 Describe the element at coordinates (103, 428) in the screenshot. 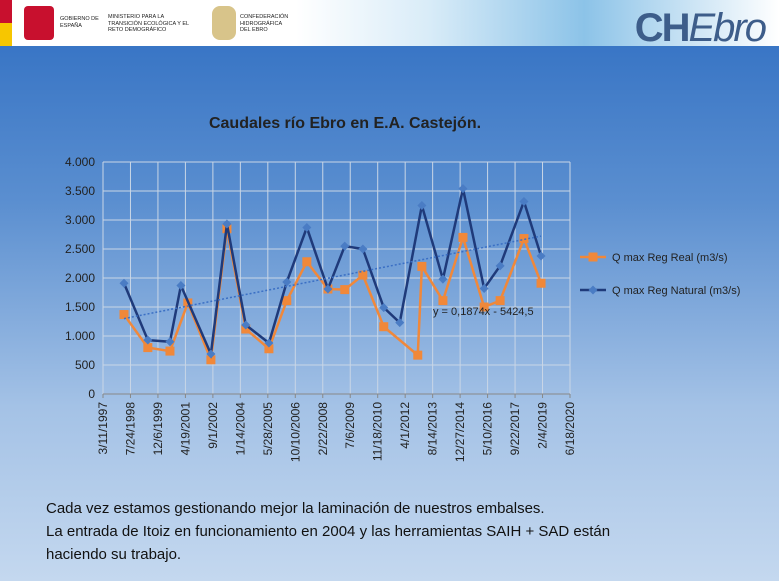

I see `x-tick-label: 3/11/1997` at that location.